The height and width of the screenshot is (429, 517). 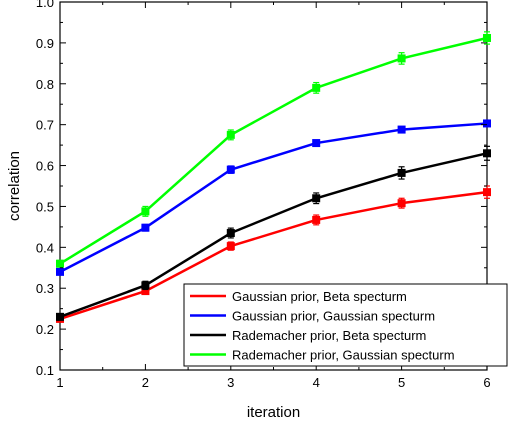 I want to click on legend-label: Rademacher prior, Gaussian specturm, so click(x=343, y=355).